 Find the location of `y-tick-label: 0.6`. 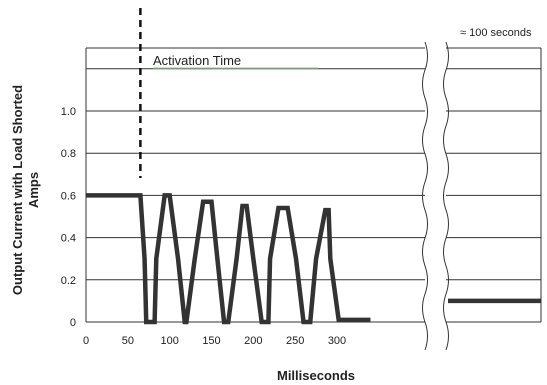

y-tick-label: 0.6 is located at coordinates (68, 196).